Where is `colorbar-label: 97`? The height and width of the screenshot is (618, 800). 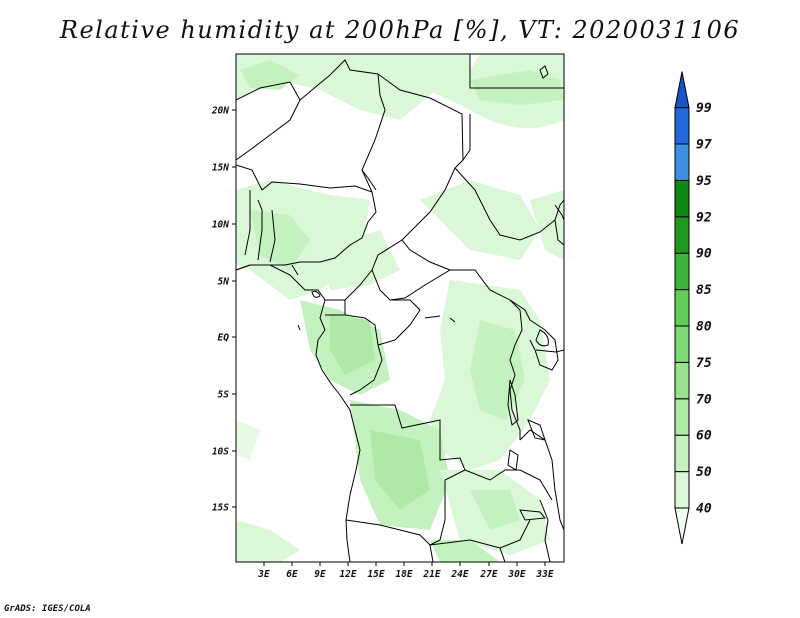
colorbar-label: 97 is located at coordinates (704, 145).